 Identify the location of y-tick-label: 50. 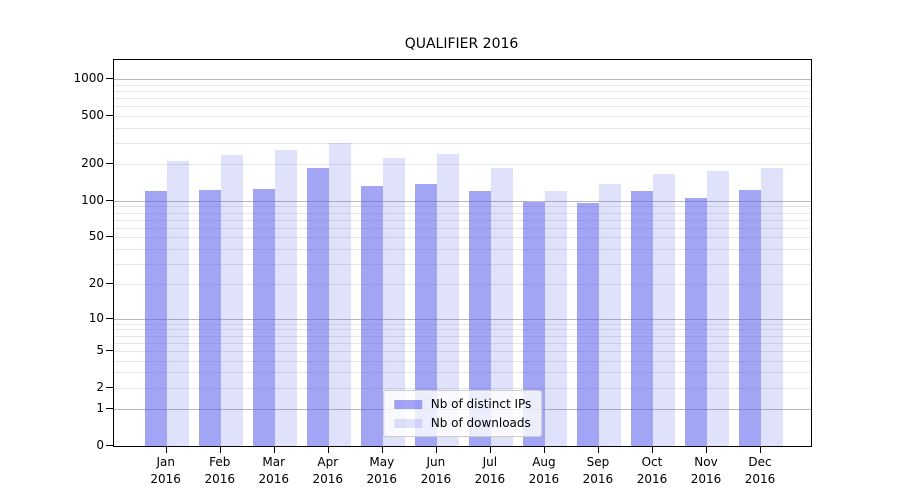
(96, 236).